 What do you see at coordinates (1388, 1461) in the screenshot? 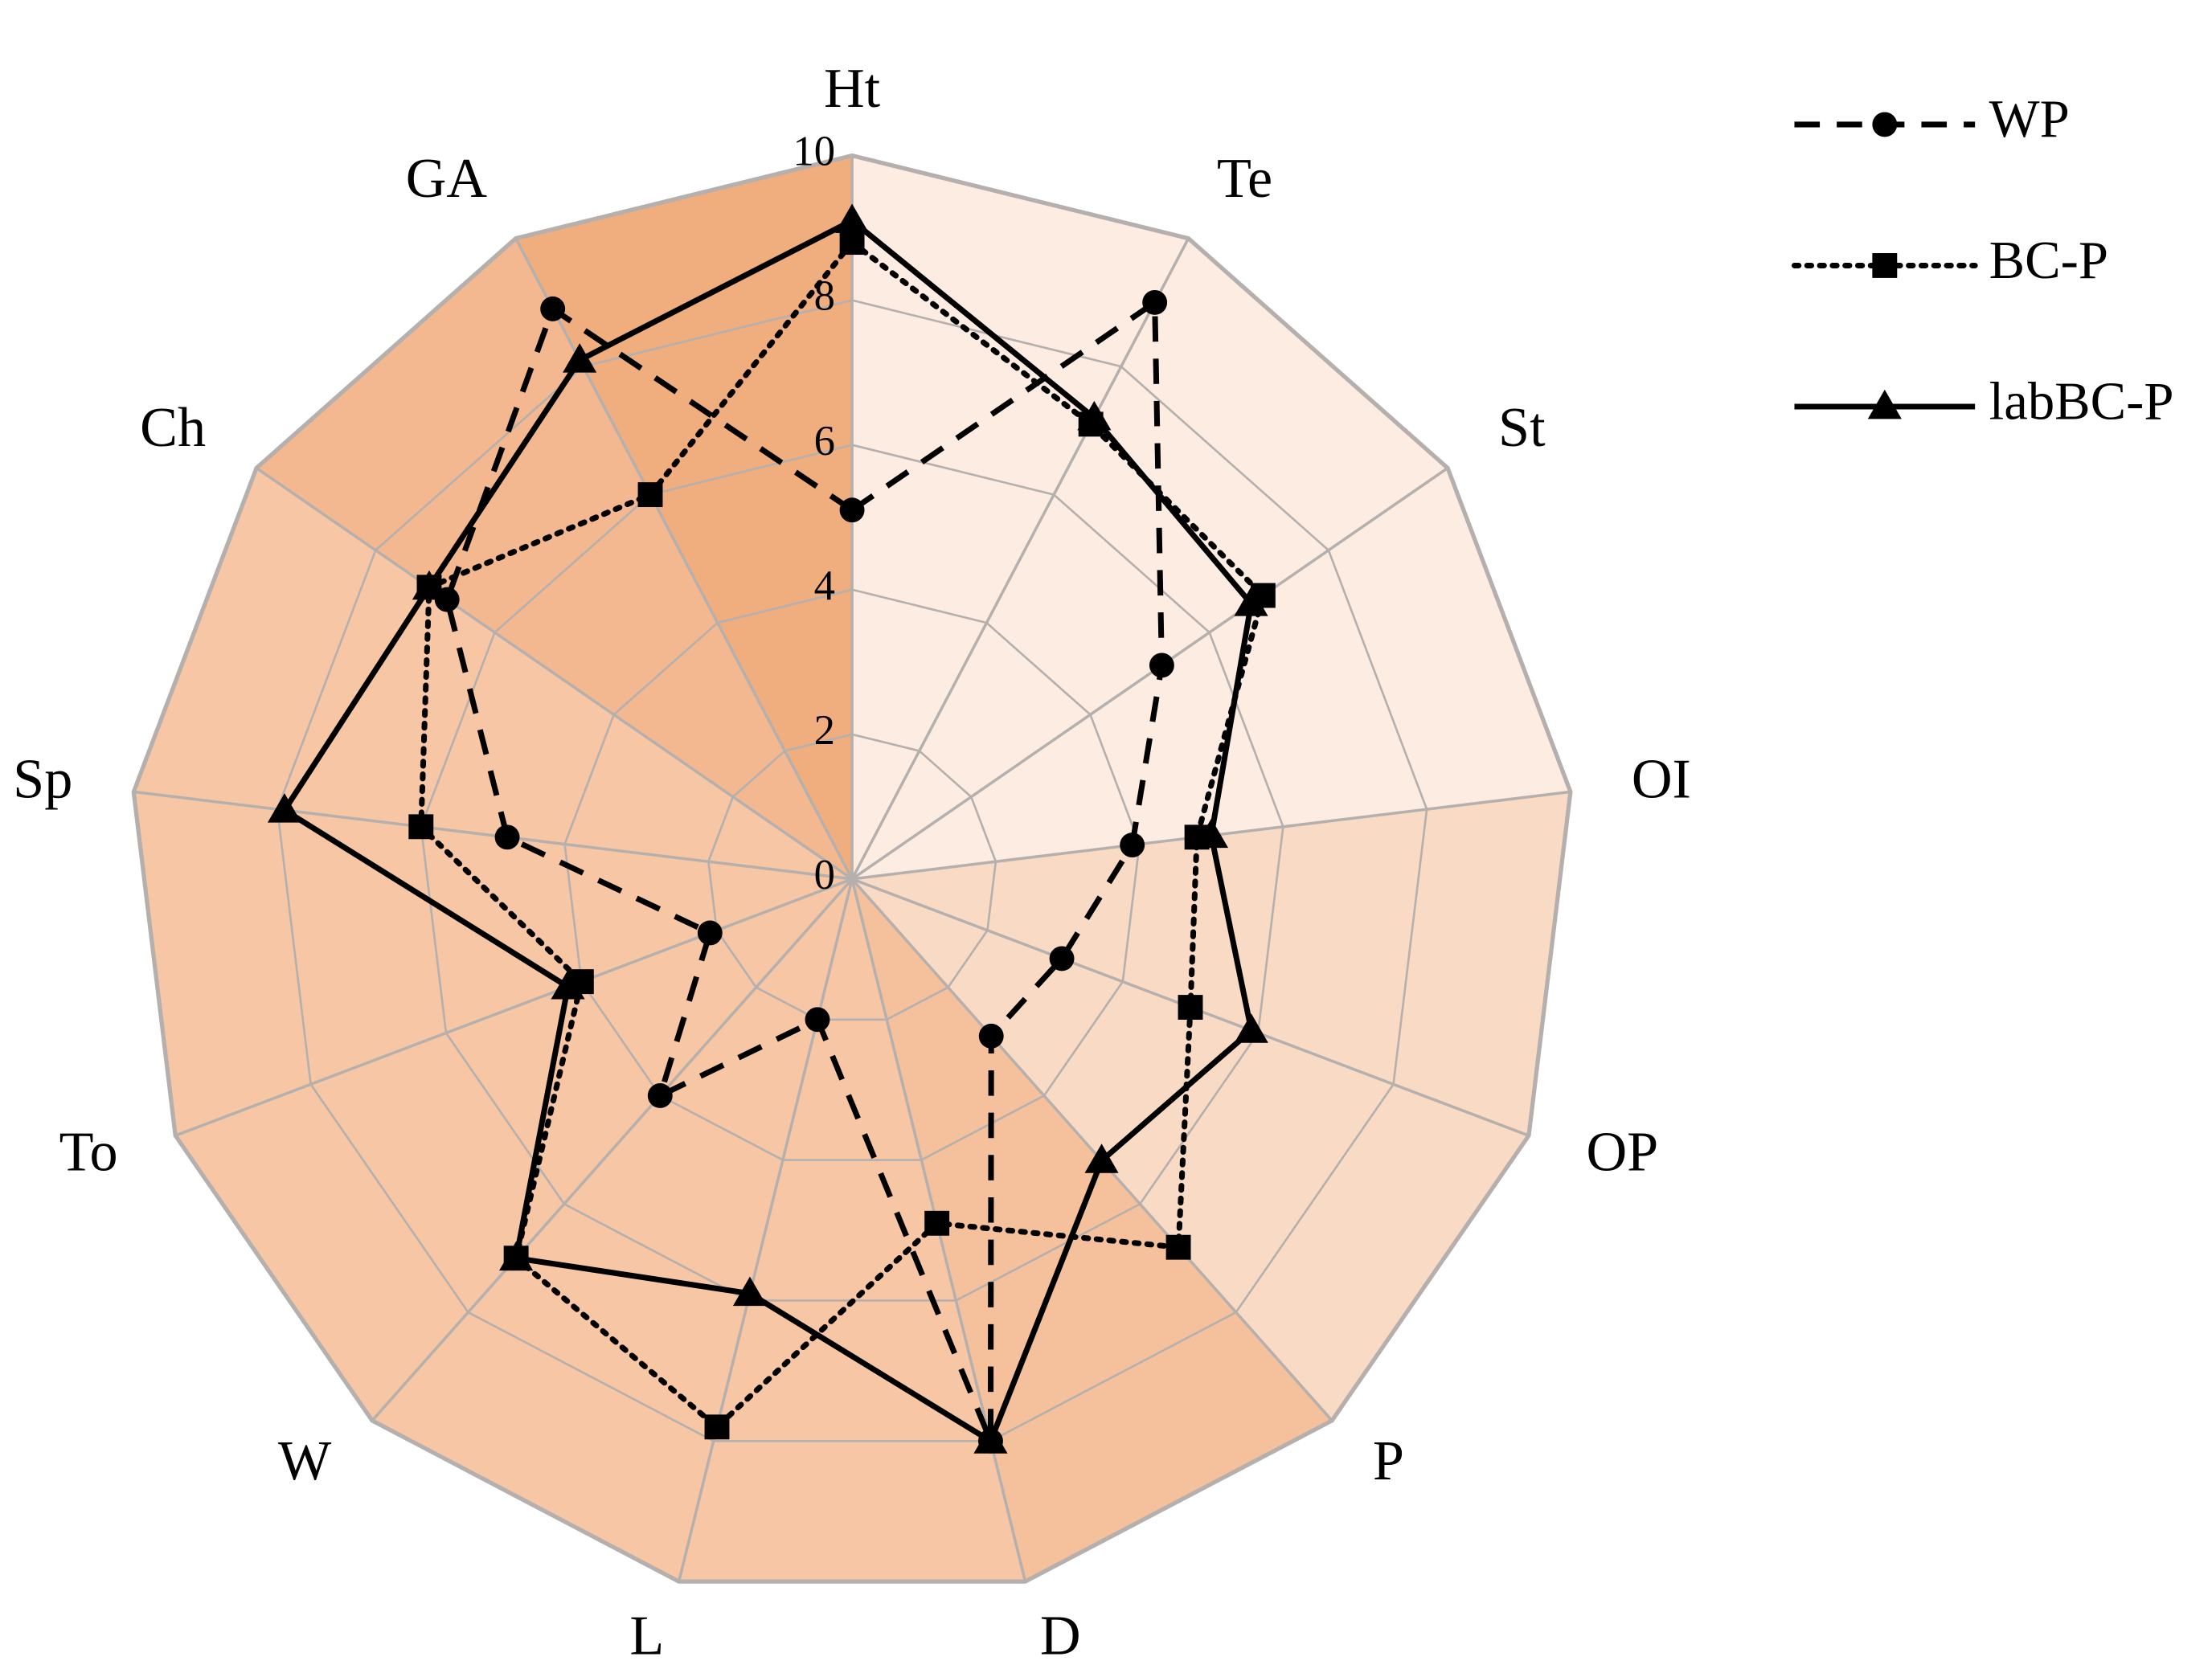
I see `category-label: P` at bounding box center [1388, 1461].